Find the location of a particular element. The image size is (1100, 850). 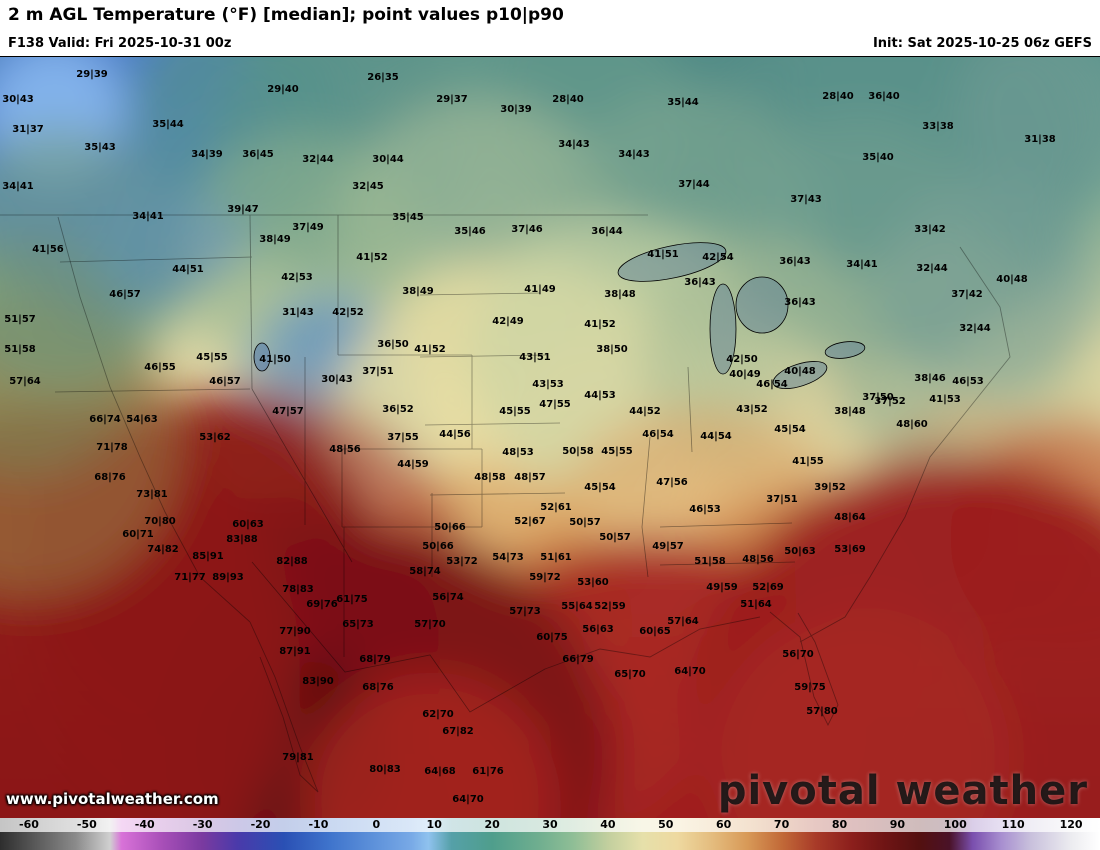

point-value: 83|90 is located at coordinates (318, 681).